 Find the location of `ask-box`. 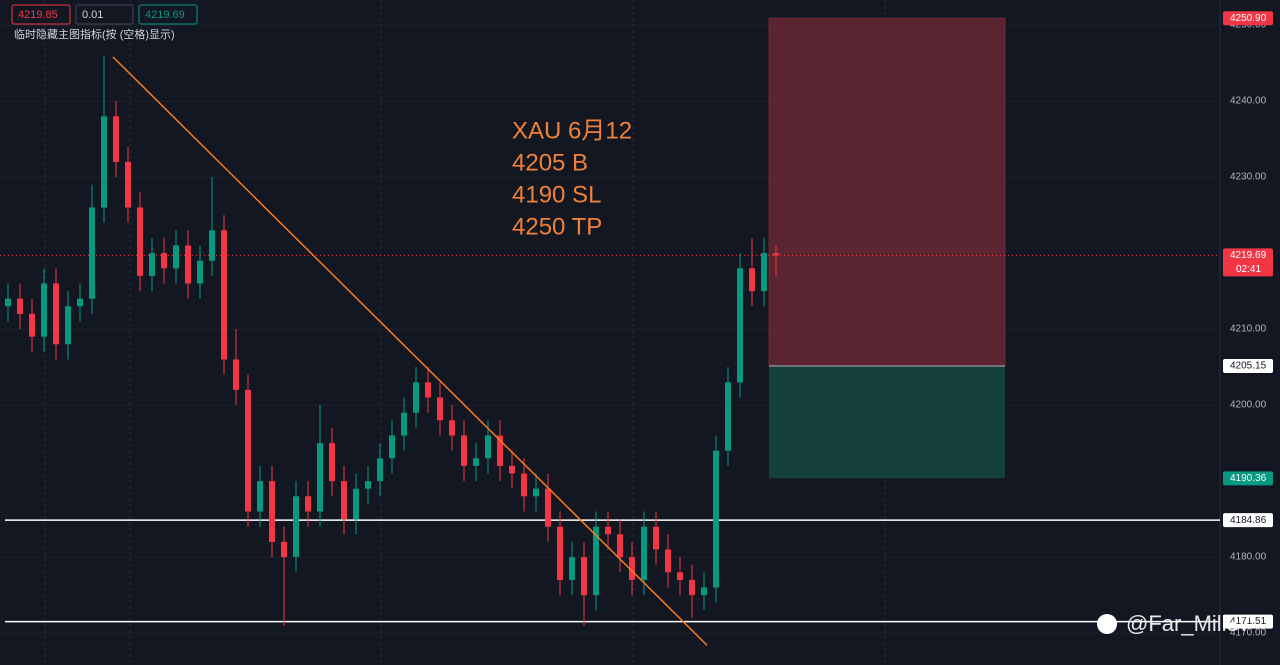

ask-box is located at coordinates (168, 14).